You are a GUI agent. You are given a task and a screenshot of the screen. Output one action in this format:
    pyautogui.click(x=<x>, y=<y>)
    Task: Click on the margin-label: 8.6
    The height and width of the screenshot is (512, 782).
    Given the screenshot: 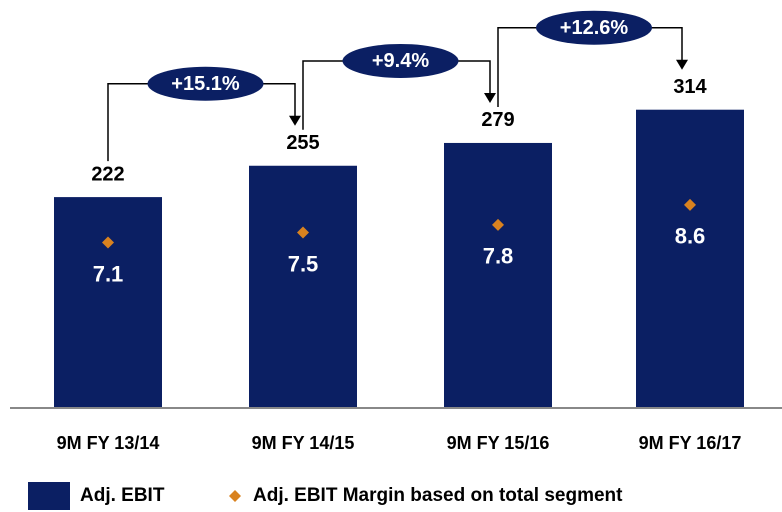 What is the action you would take?
    pyautogui.click(x=690, y=236)
    